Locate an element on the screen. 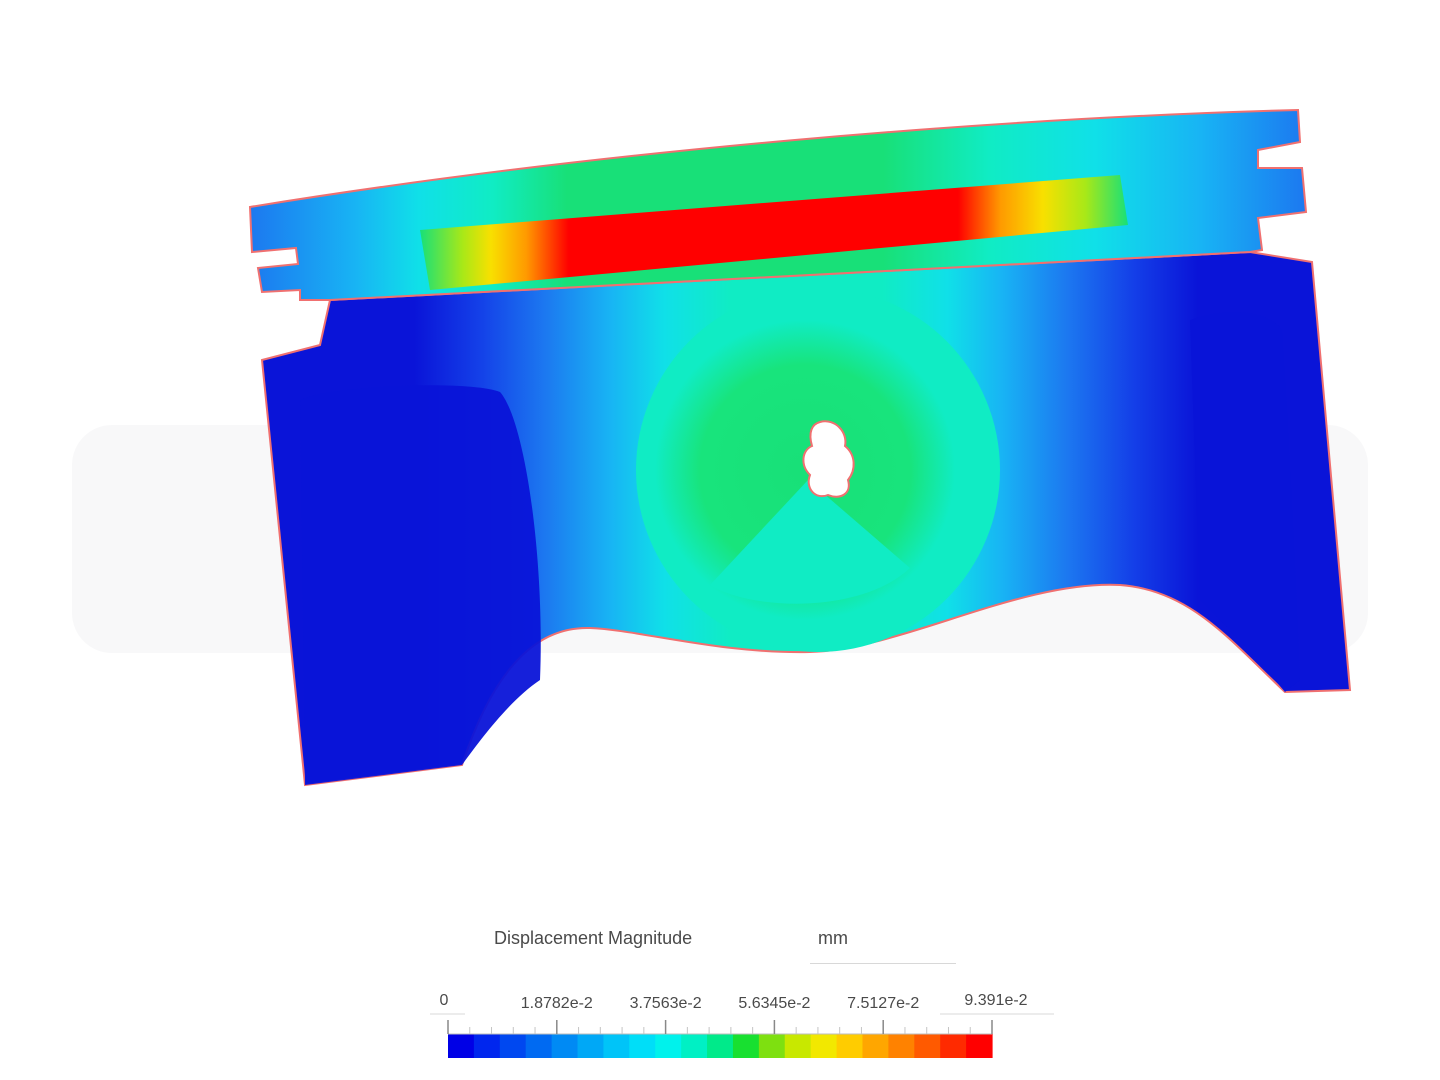 The image size is (1440, 1080). legend-title: Displacement Magnitude is located at coordinates (593, 938).